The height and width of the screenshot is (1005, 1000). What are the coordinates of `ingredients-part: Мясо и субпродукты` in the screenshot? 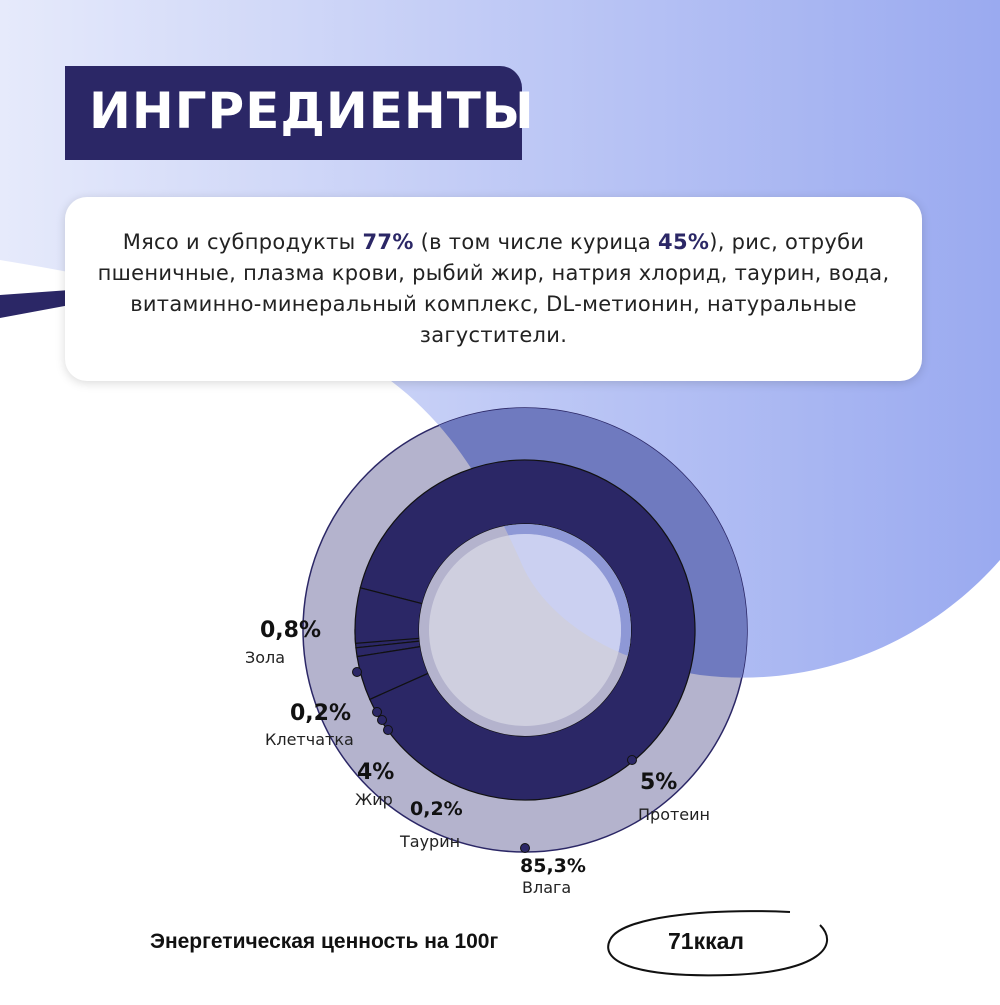 It's located at (242, 242).